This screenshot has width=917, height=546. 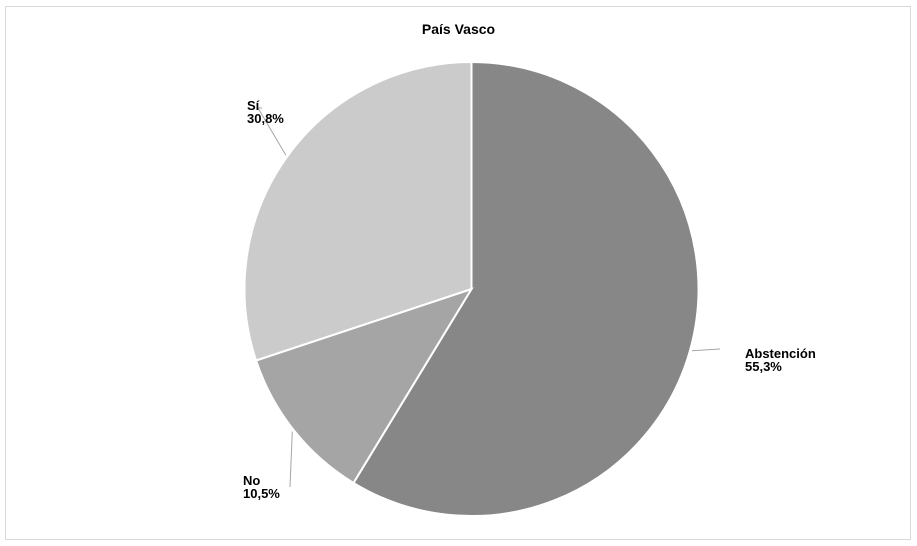 I want to click on data-label-0: Abstención 55,3%, so click(x=780, y=360).